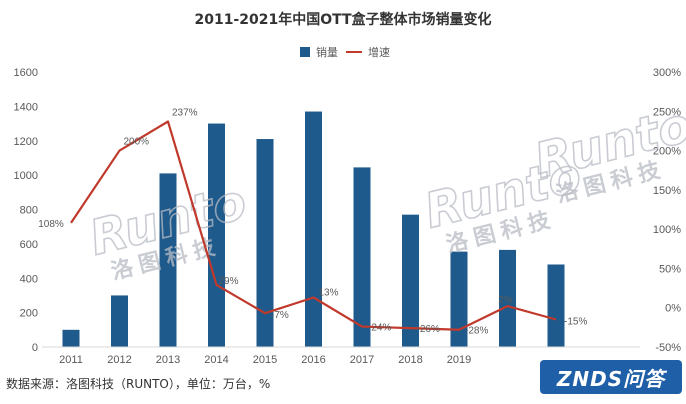  I want to click on bar-2014, so click(216, 235).